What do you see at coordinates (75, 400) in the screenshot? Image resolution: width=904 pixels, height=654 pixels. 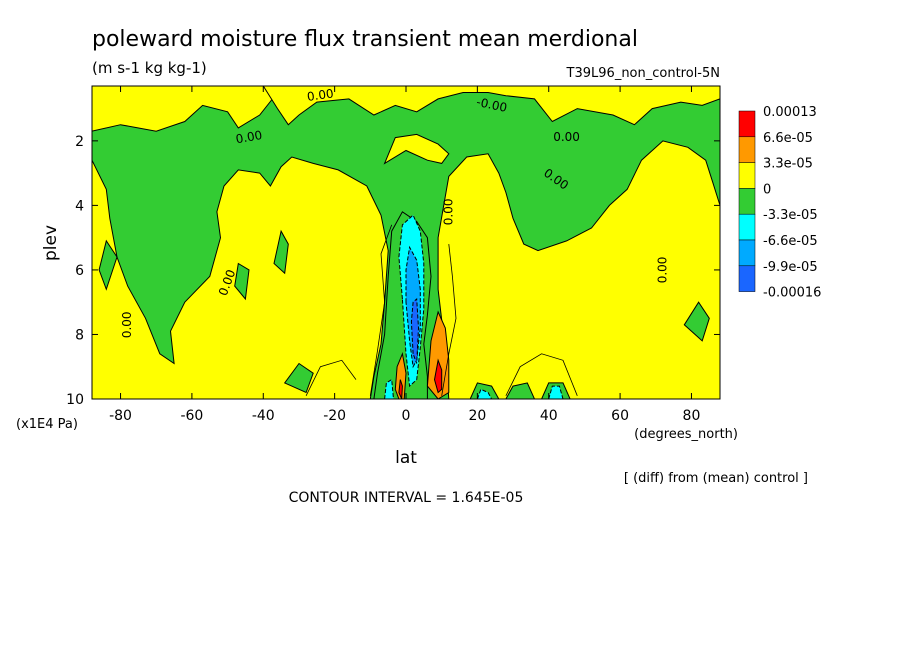 I see `y-tick-label: 10` at bounding box center [75, 400].